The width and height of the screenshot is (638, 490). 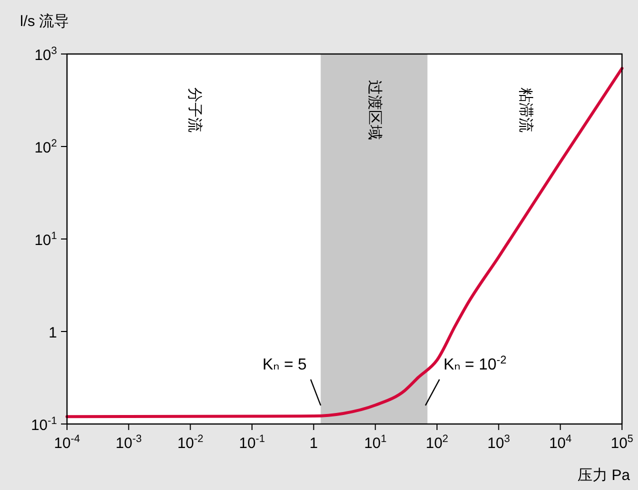 What do you see at coordinates (46, 54) in the screenshot?
I see `y-tick-label: 10$^{3}$` at bounding box center [46, 54].